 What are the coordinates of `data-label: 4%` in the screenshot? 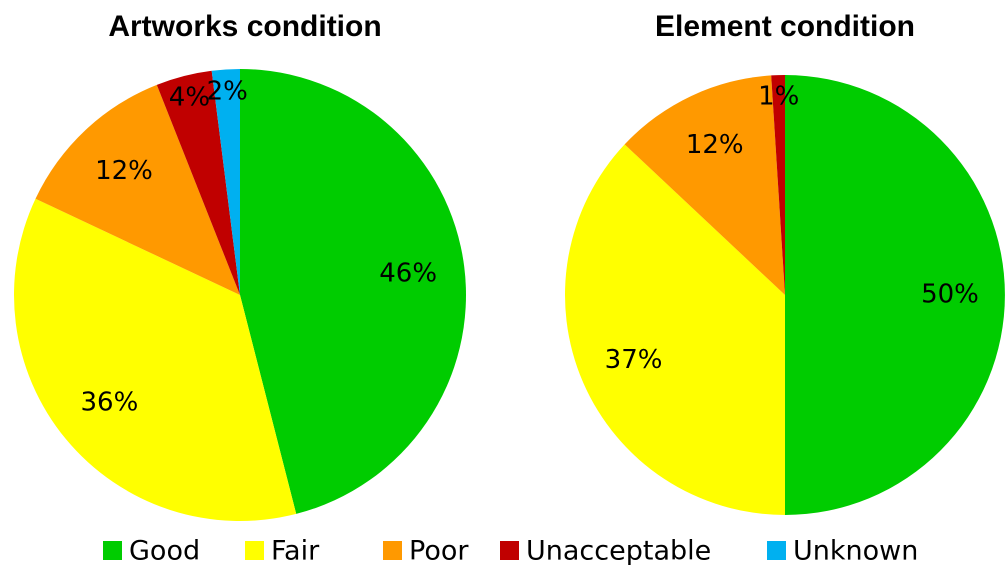 It's located at (189, 97).